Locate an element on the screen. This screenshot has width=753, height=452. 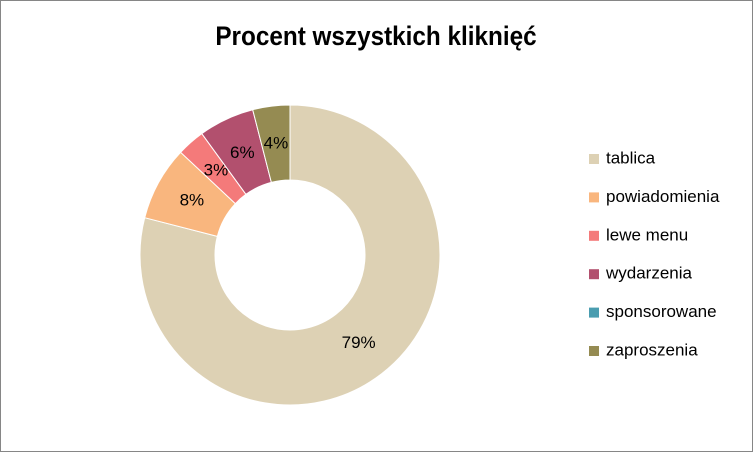
legend-label: tablica is located at coordinates (631, 157).